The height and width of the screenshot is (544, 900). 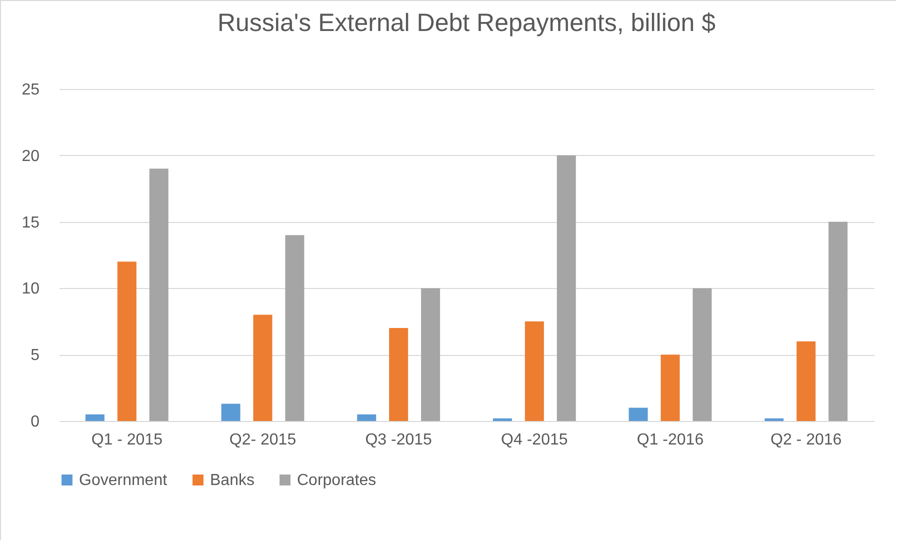 What do you see at coordinates (127, 440) in the screenshot?
I see `x-tick-label: Q1 - 2015` at bounding box center [127, 440].